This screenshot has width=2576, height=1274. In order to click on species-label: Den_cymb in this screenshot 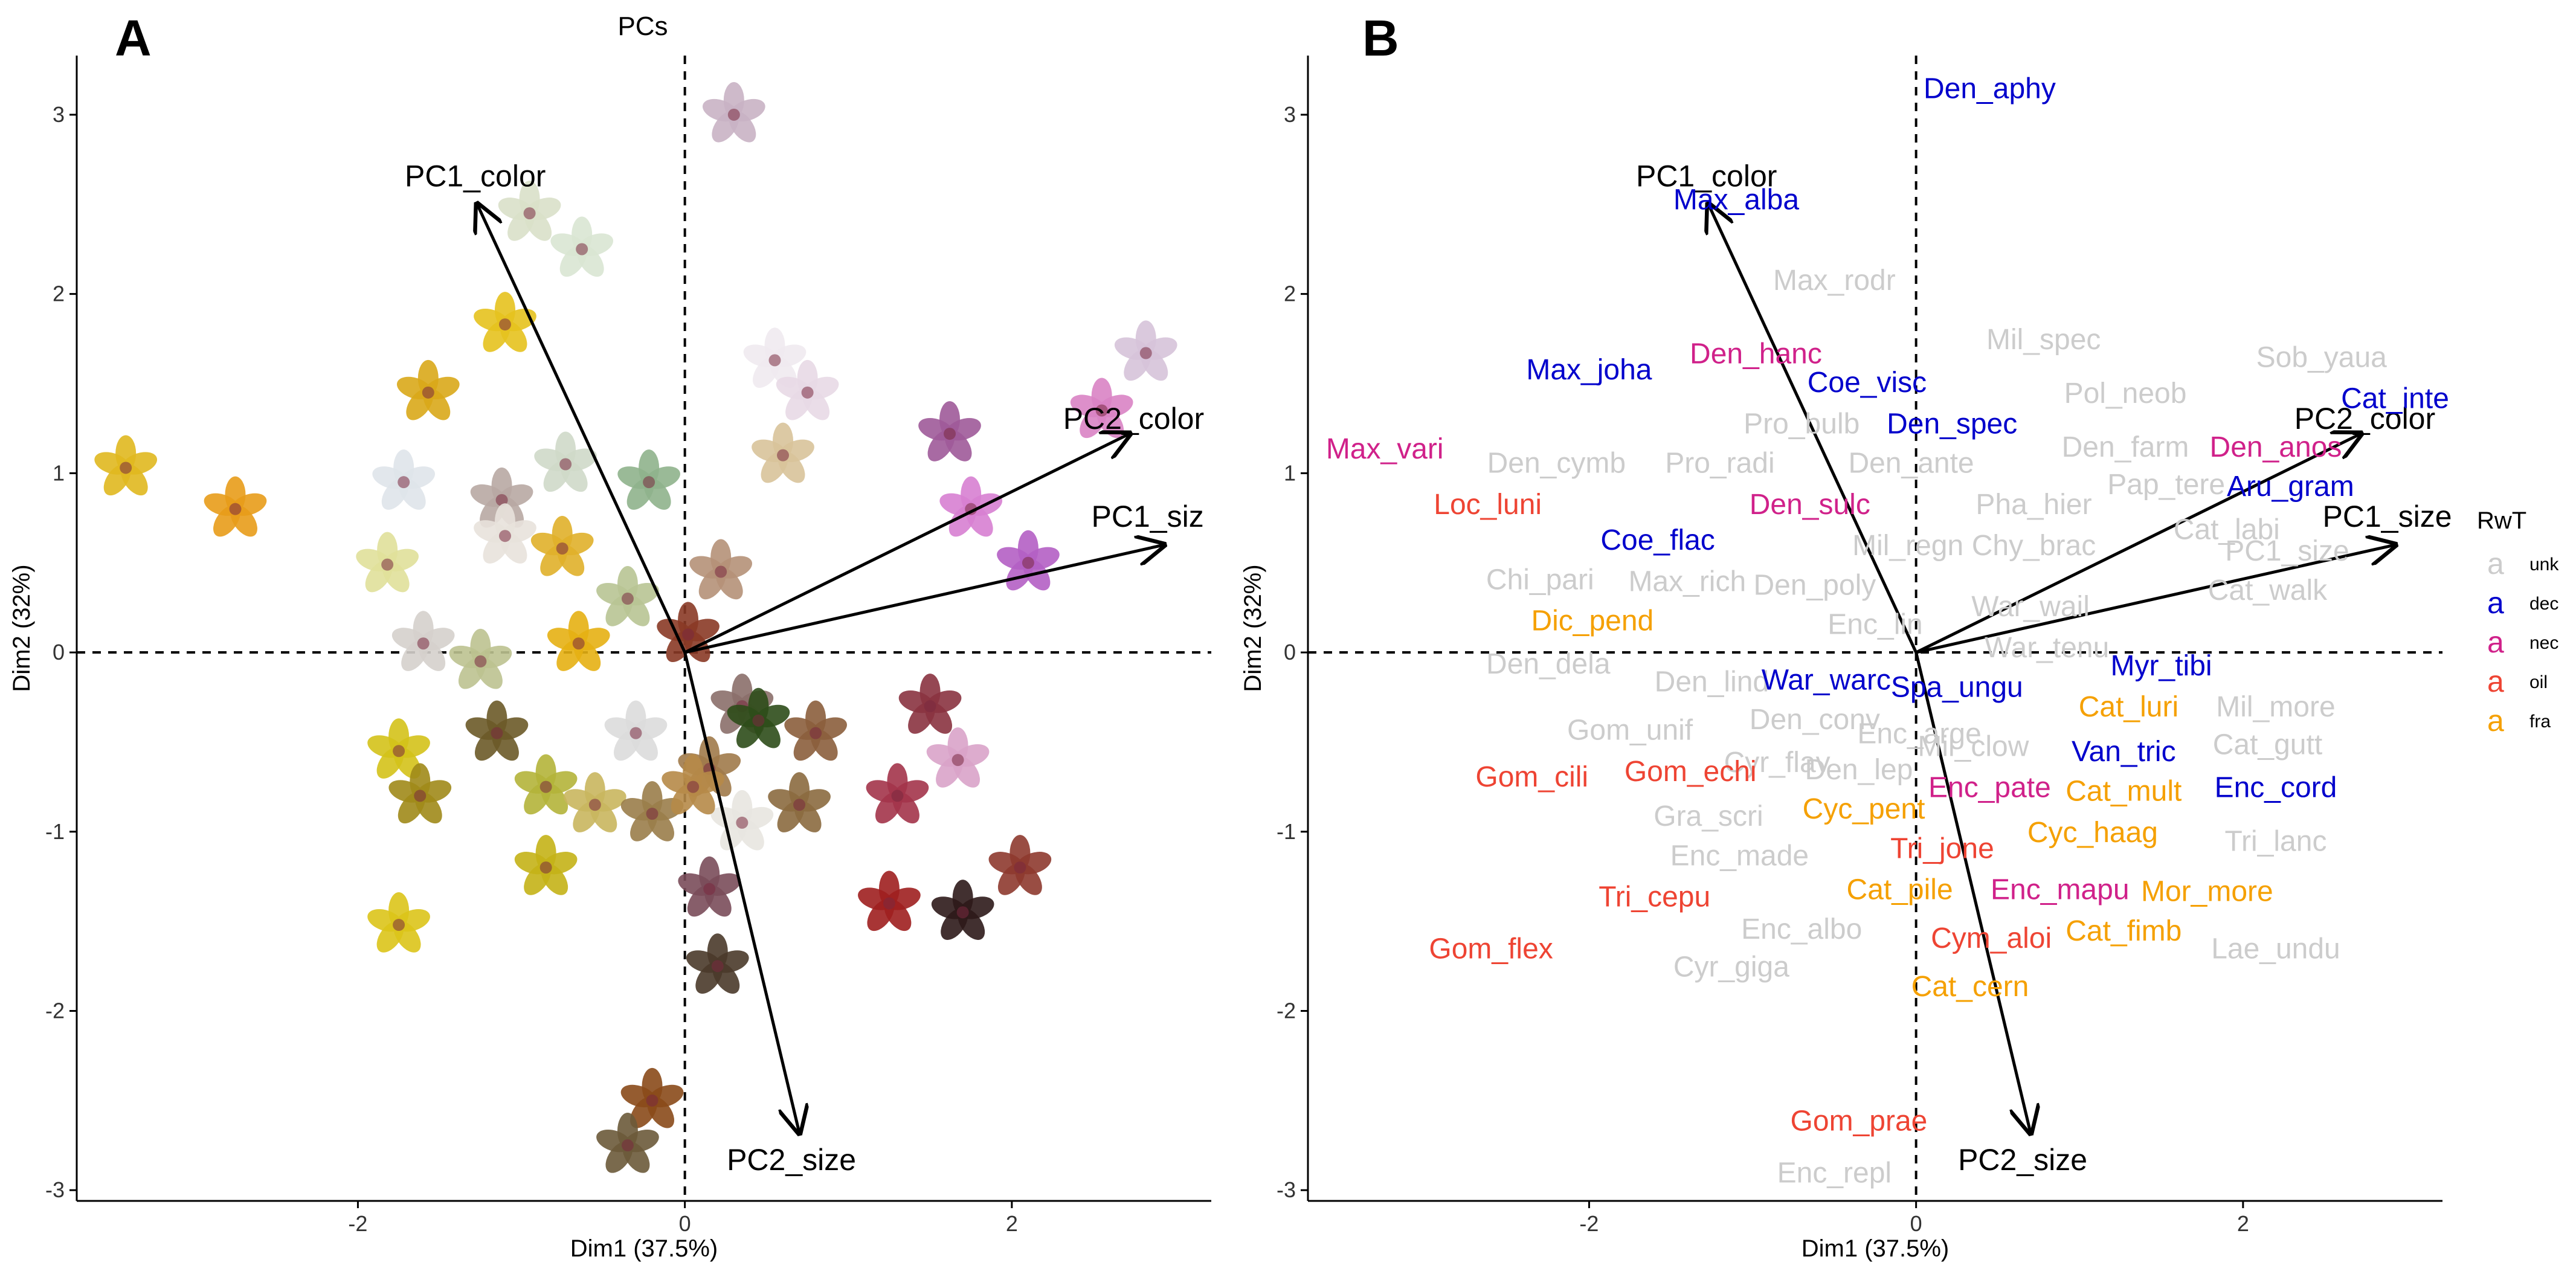, I will do `click(1556, 464)`.